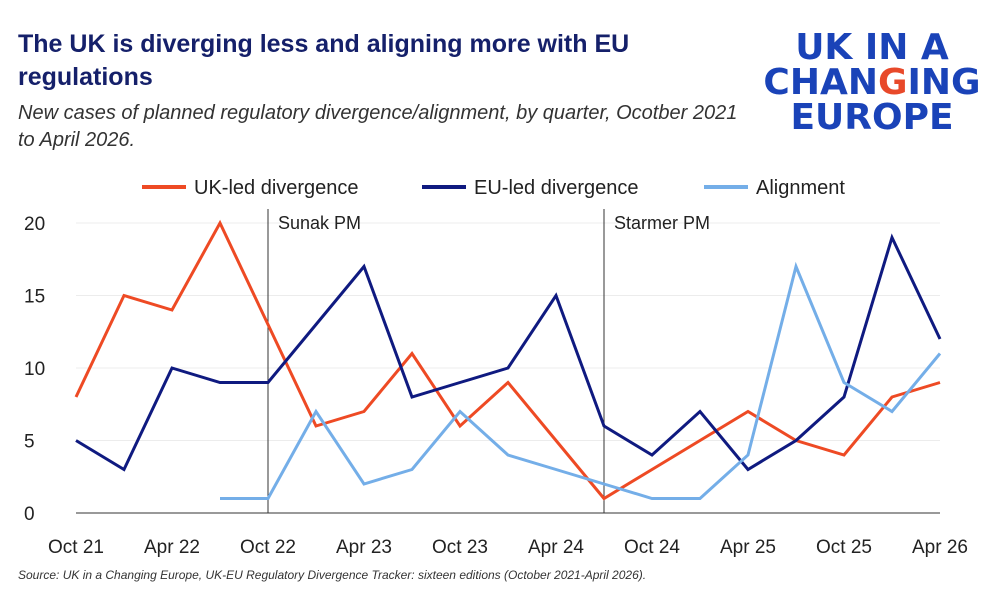 This screenshot has height=600, width=1000. Describe the element at coordinates (172, 547) in the screenshot. I see `x-tick-label: Apr 22` at that location.